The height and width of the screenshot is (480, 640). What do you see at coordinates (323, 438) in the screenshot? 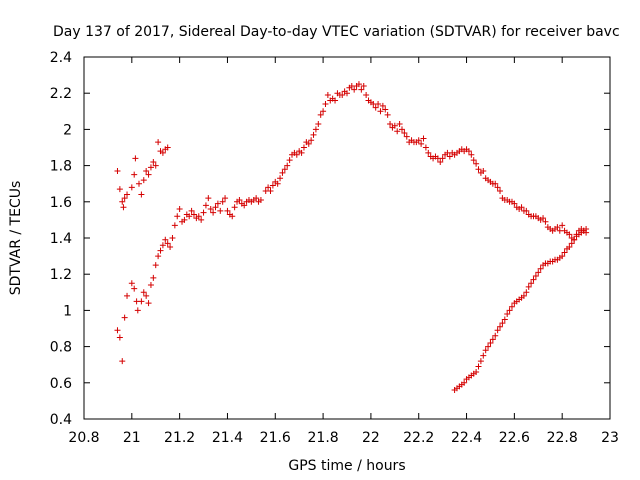
I see `x-tick-label: 21.8` at bounding box center [323, 438].